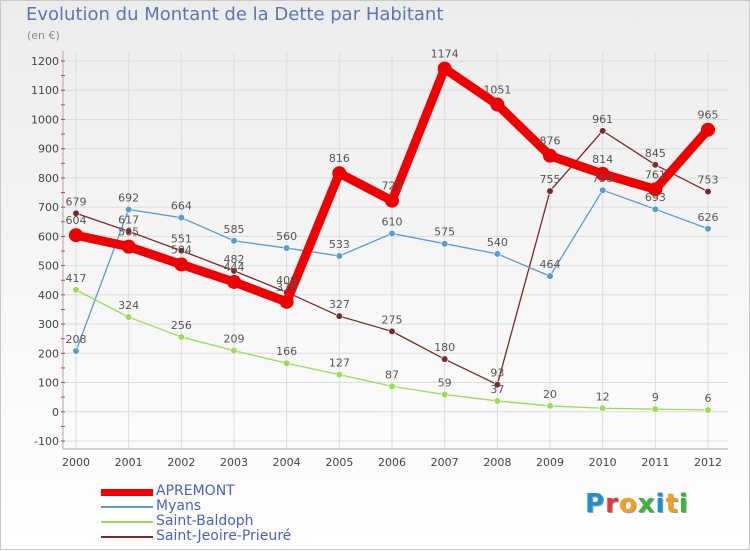 This screenshot has height=551, width=750. Describe the element at coordinates (234, 267) in the screenshot. I see `data-label: 444` at that location.